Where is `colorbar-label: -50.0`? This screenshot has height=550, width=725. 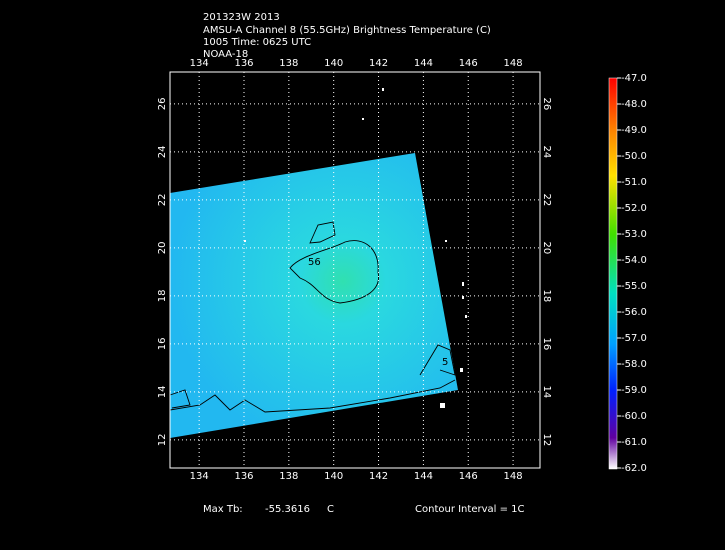 colorbar-label: -50.0 is located at coordinates (634, 156).